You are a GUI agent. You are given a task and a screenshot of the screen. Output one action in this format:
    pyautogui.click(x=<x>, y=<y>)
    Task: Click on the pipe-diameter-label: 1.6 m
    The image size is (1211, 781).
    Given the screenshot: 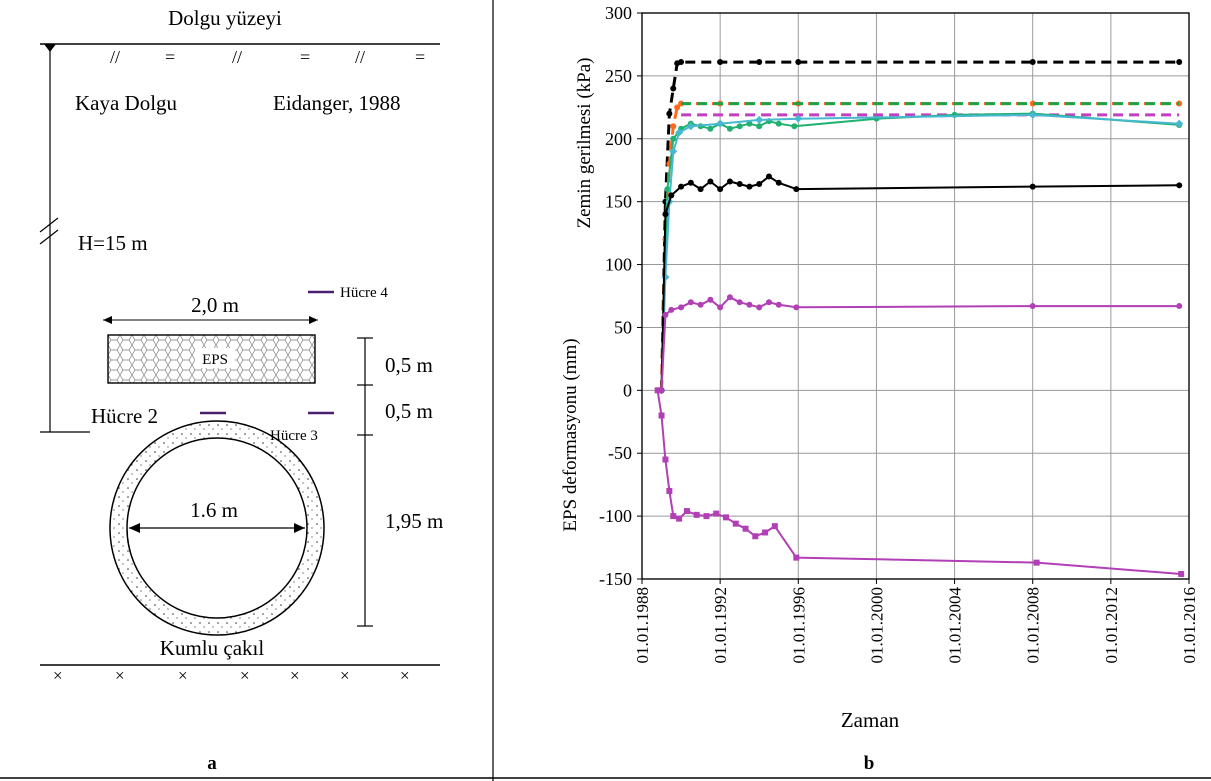 What is the action you would take?
    pyautogui.click(x=214, y=510)
    